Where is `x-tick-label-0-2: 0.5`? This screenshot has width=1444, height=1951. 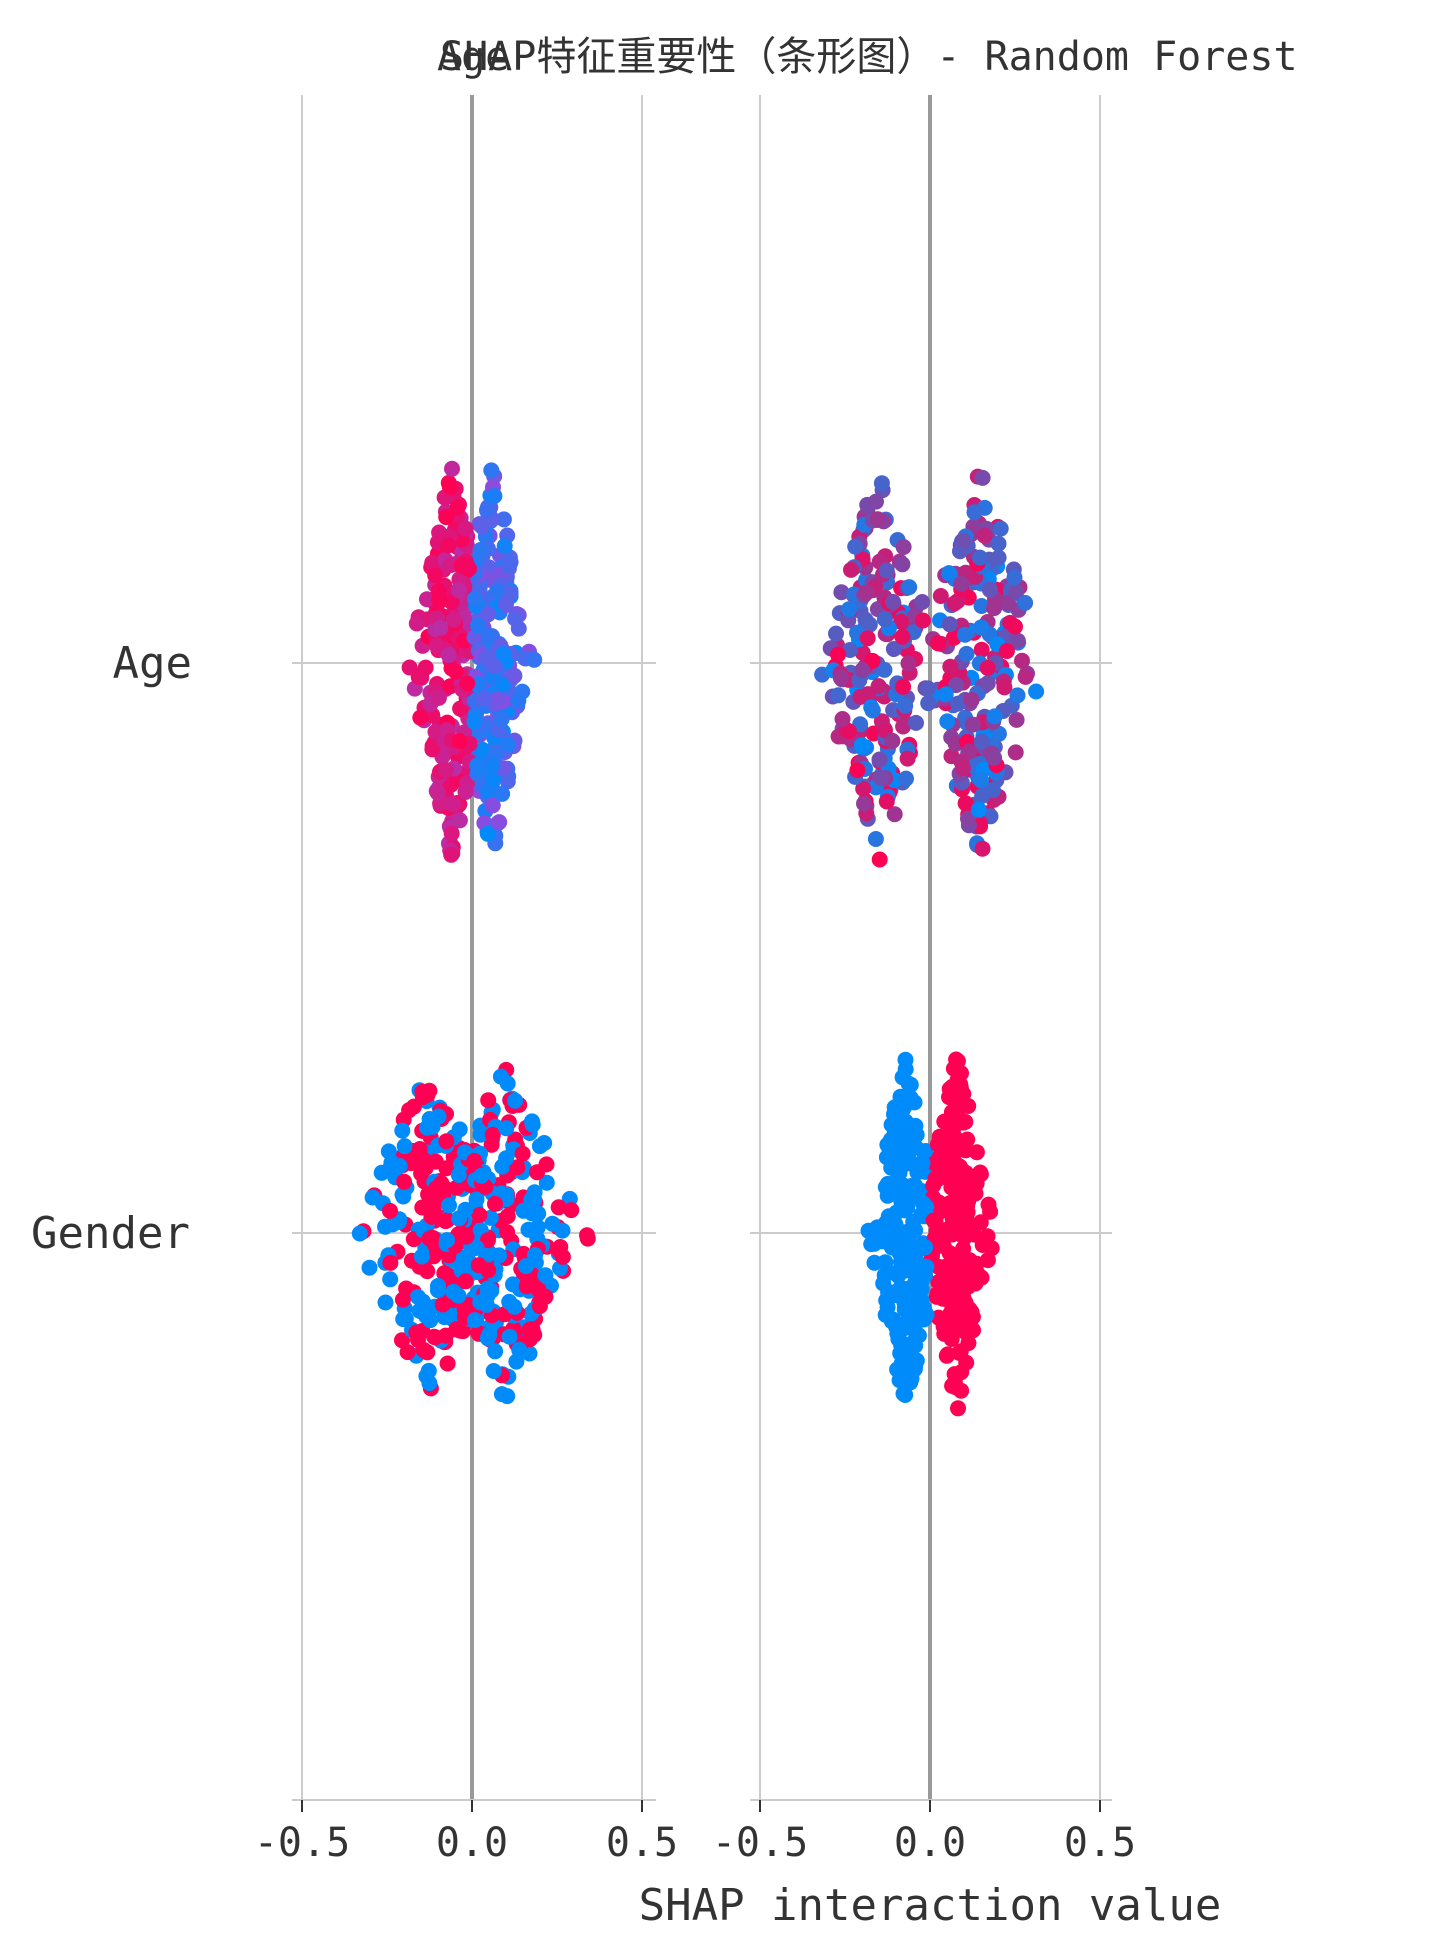
x-tick-label-0-2: 0.5 is located at coordinates (642, 1843).